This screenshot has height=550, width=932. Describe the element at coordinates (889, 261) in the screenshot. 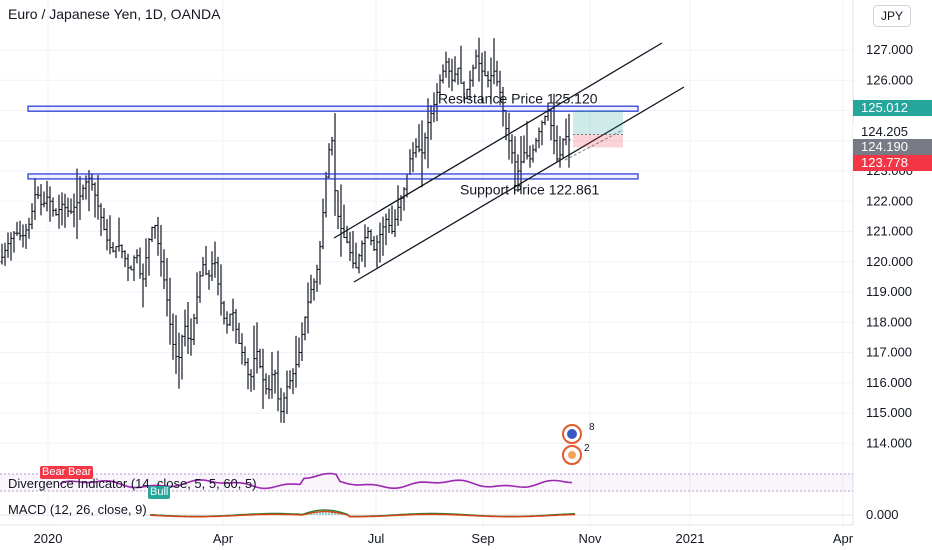

I see `y-tick-label: 120.000` at that location.